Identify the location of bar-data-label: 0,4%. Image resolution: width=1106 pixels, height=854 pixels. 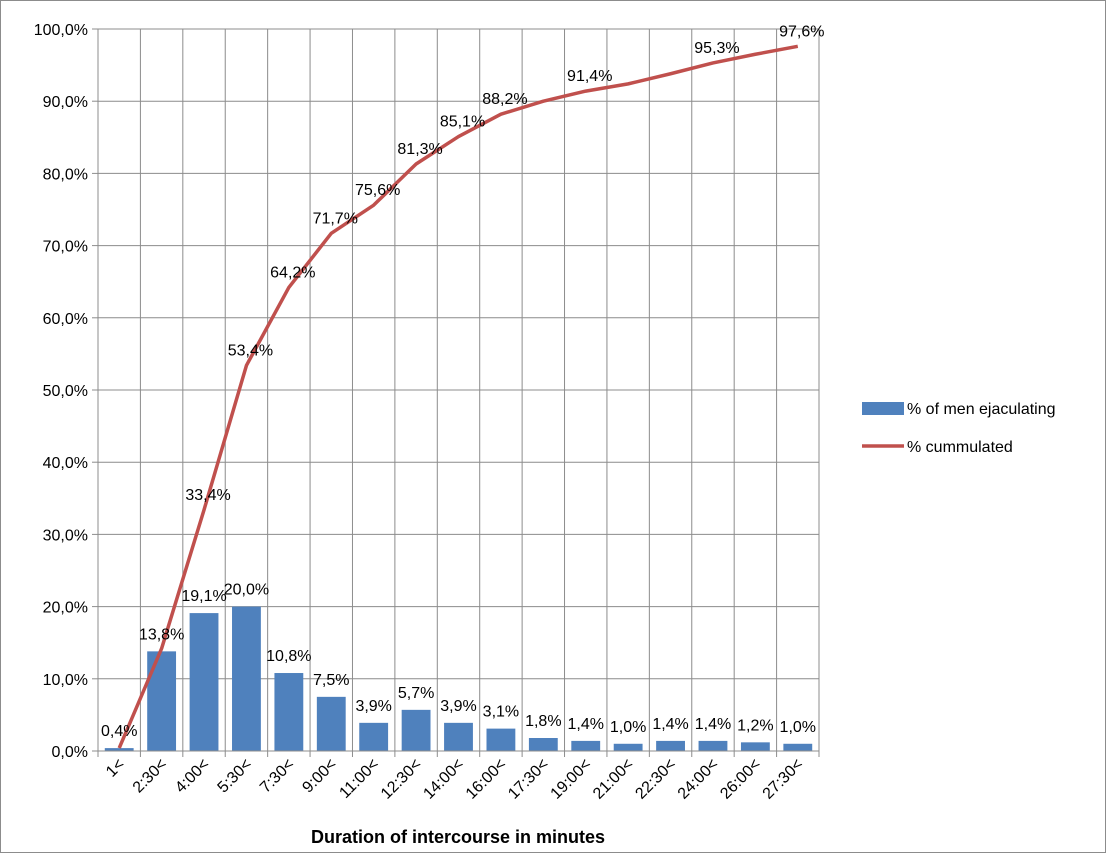
(119, 731).